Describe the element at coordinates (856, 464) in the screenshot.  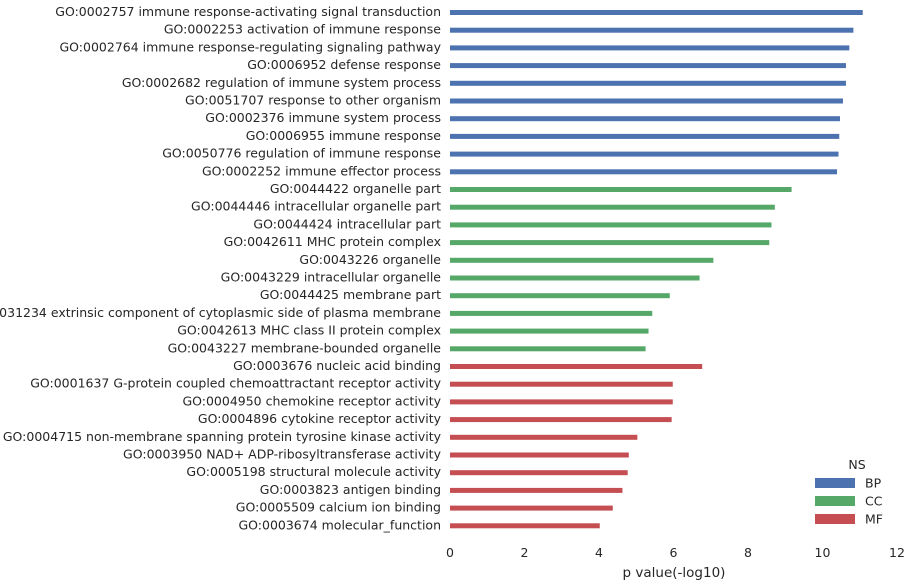
I see `legend-title: NS` at that location.